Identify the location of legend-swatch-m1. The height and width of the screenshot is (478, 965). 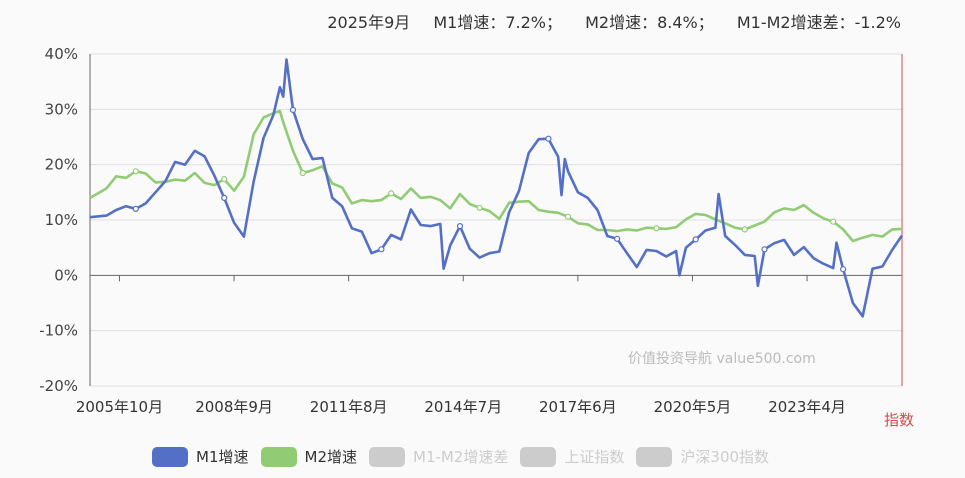
(170, 456).